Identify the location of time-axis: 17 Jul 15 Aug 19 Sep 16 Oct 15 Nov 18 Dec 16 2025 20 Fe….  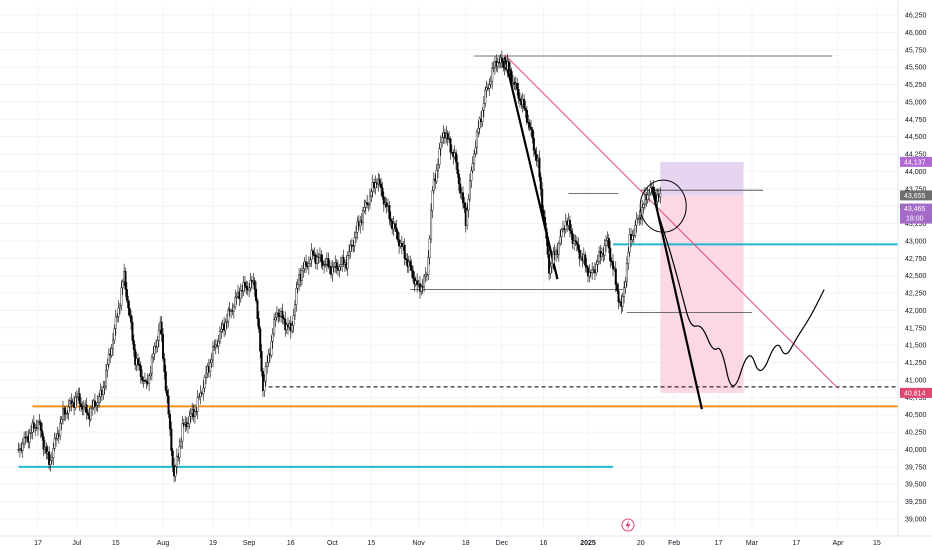
(457, 543).